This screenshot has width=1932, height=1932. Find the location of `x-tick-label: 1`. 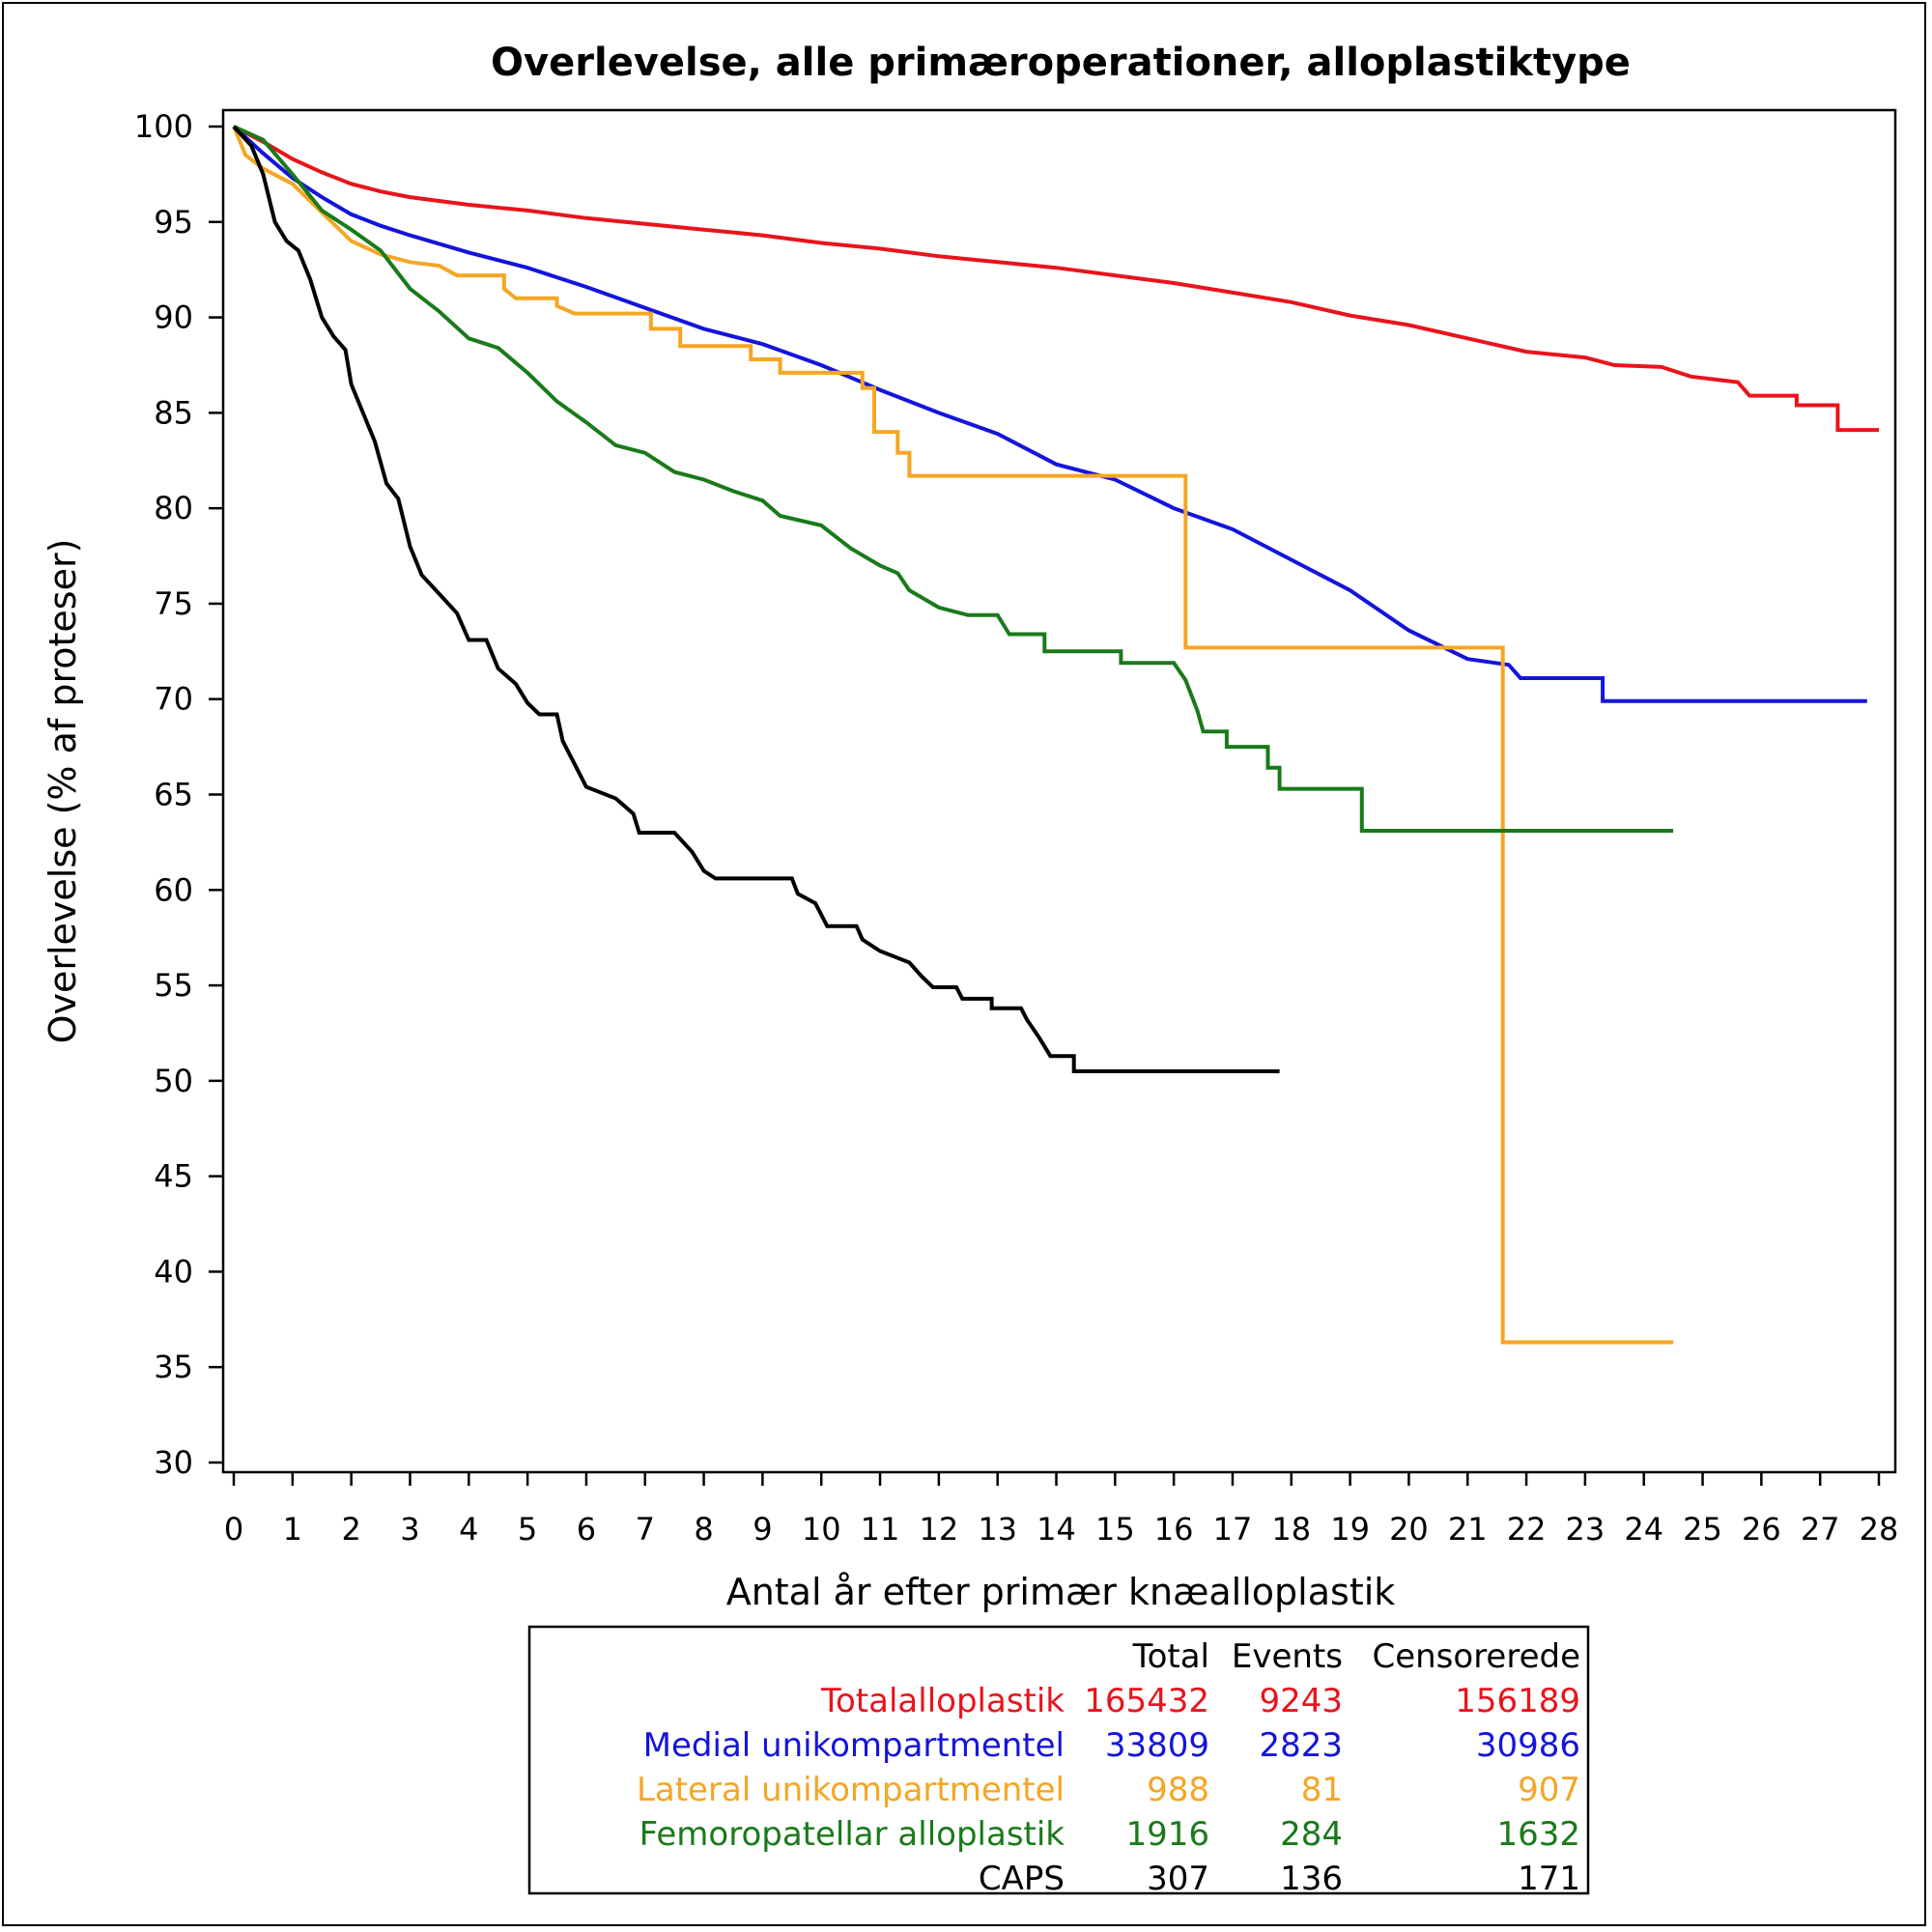

x-tick-label: 1 is located at coordinates (292, 1529).